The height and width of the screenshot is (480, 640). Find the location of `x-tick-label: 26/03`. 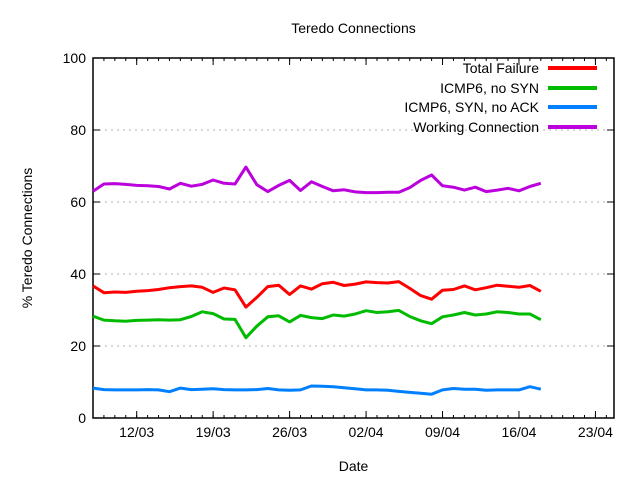

x-tick-label: 26/03 is located at coordinates (289, 432).